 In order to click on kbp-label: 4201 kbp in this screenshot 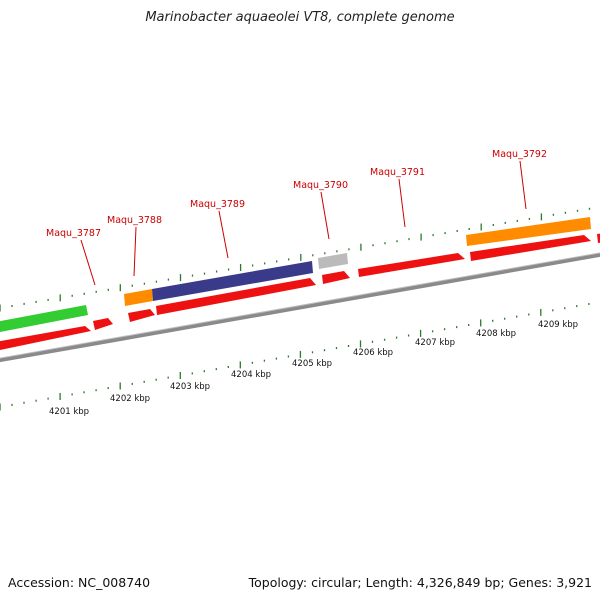, I will do `click(69, 412)`.